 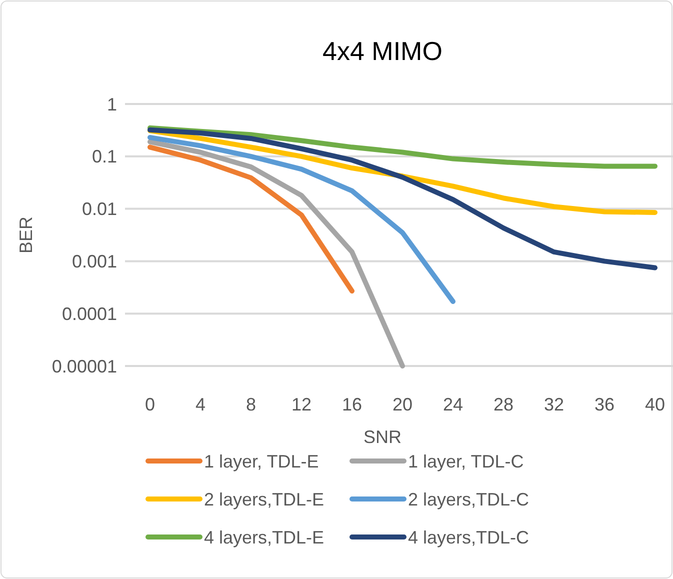 I want to click on legend-label: 4 layers,TDL-E, so click(x=264, y=537).